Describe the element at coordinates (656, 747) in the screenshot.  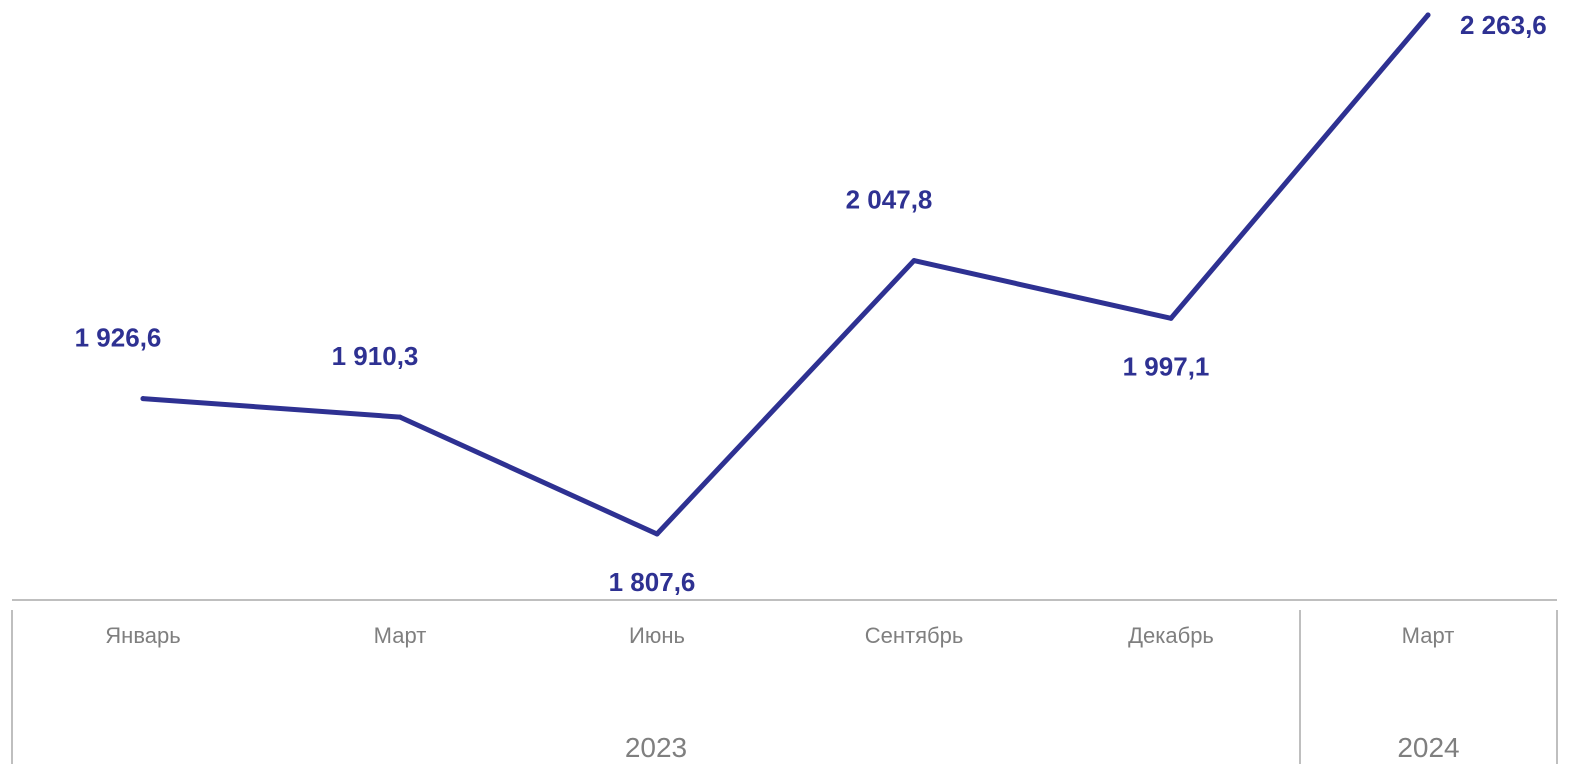
I see `year-group-label: 2023` at that location.